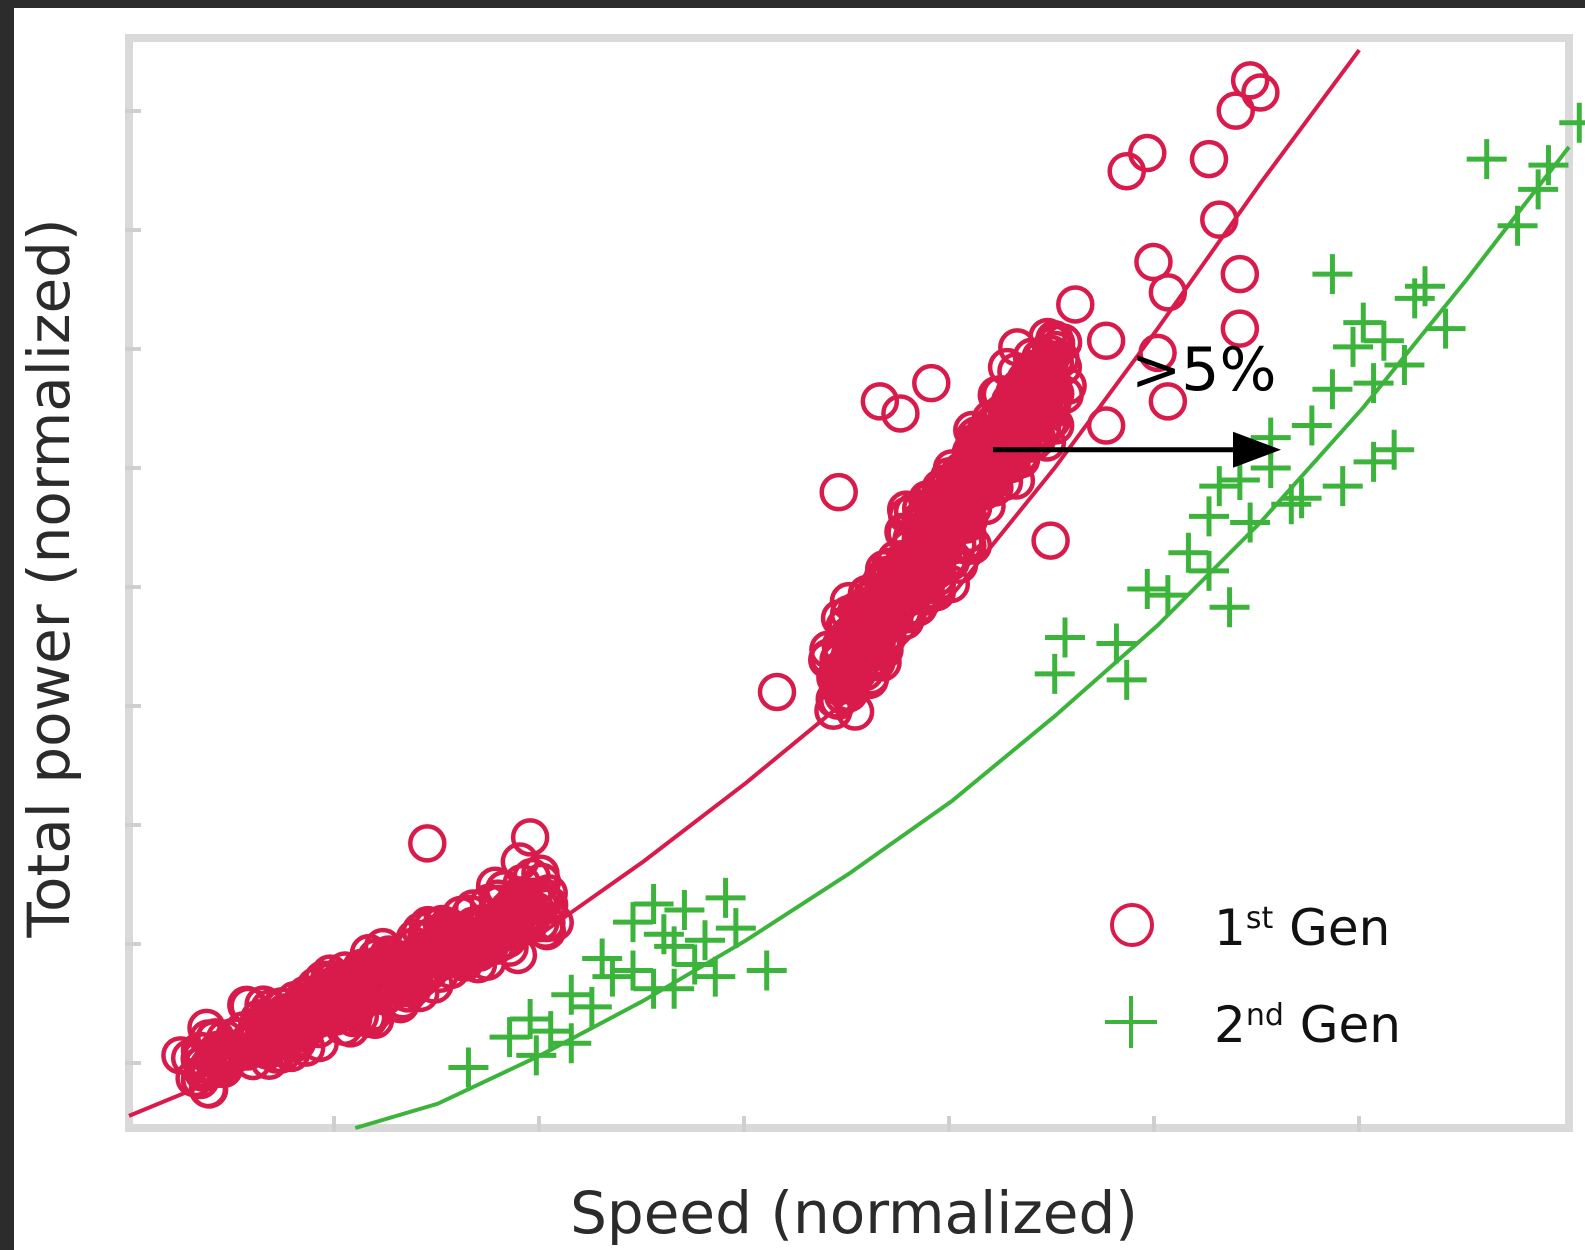 Image resolution: width=1585 pixels, height=1250 pixels. What do you see at coordinates (1203, 370) in the screenshot?
I see `annotation-label: >5%` at bounding box center [1203, 370].